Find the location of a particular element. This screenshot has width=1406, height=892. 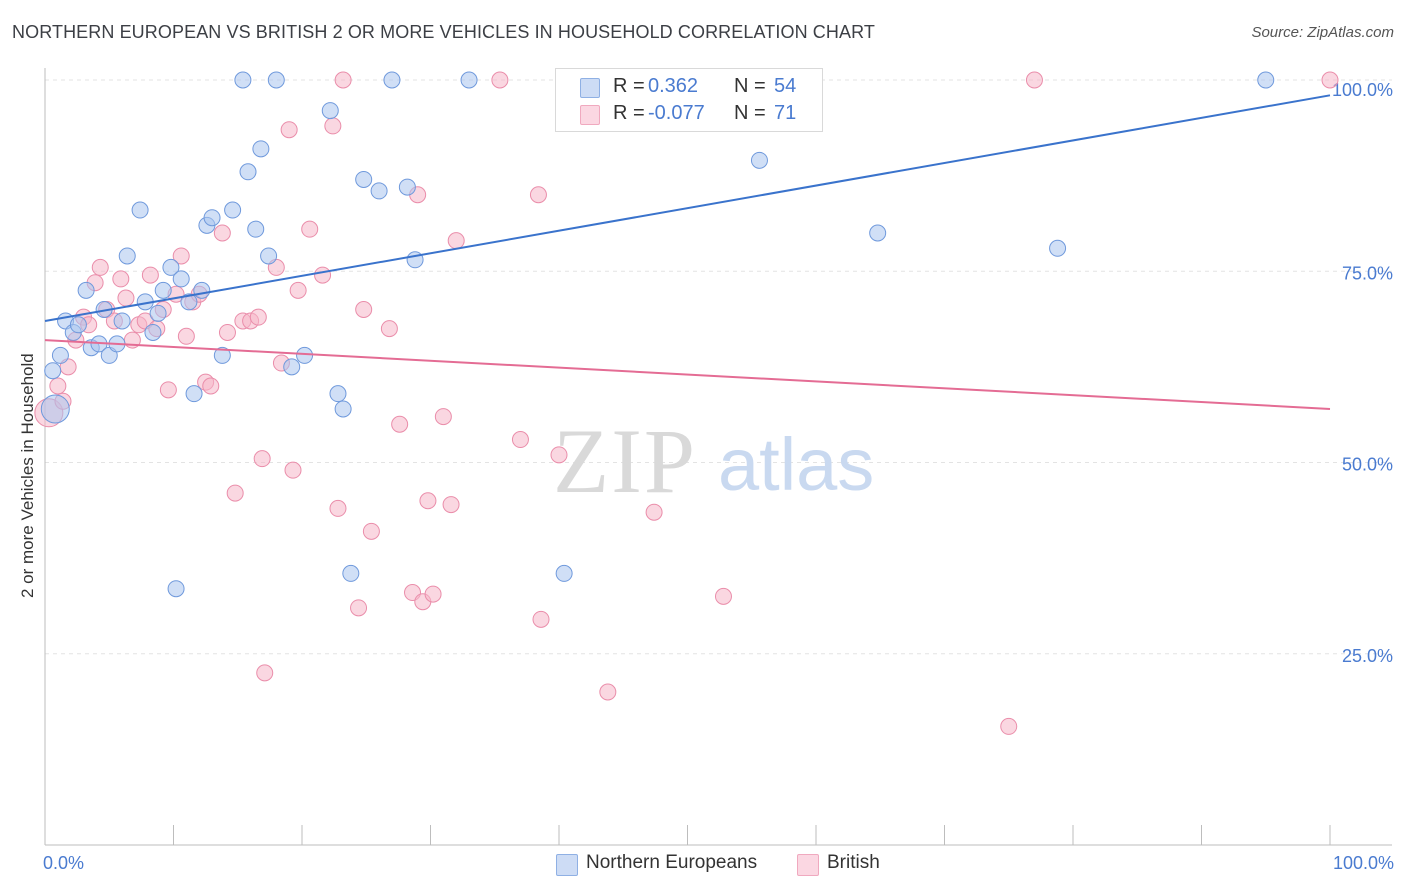

watermark: ZIP atlas is located at coordinates (713, 461).